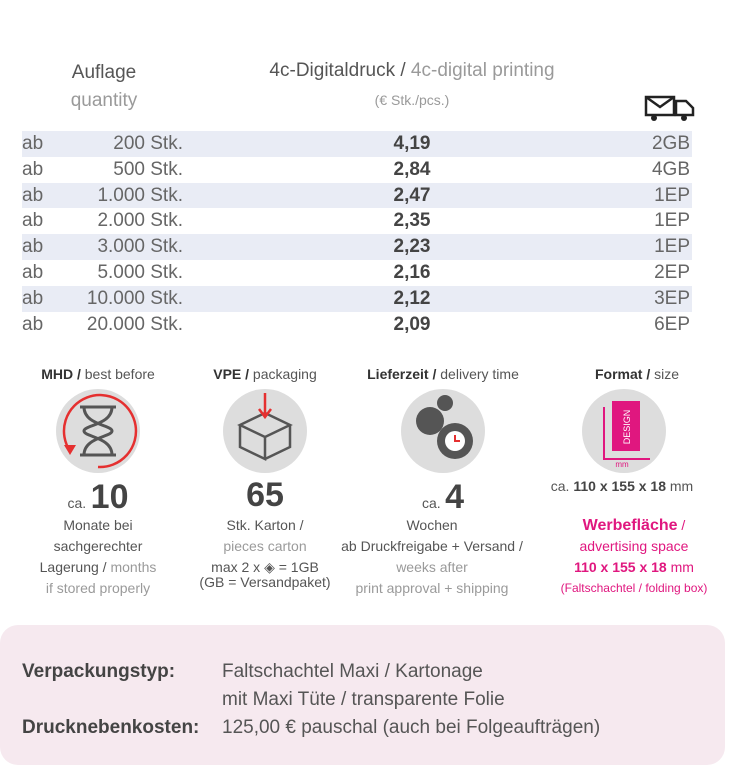 The image size is (730, 765). I want to click on line: (GB = Versandpaket), so click(265, 582).